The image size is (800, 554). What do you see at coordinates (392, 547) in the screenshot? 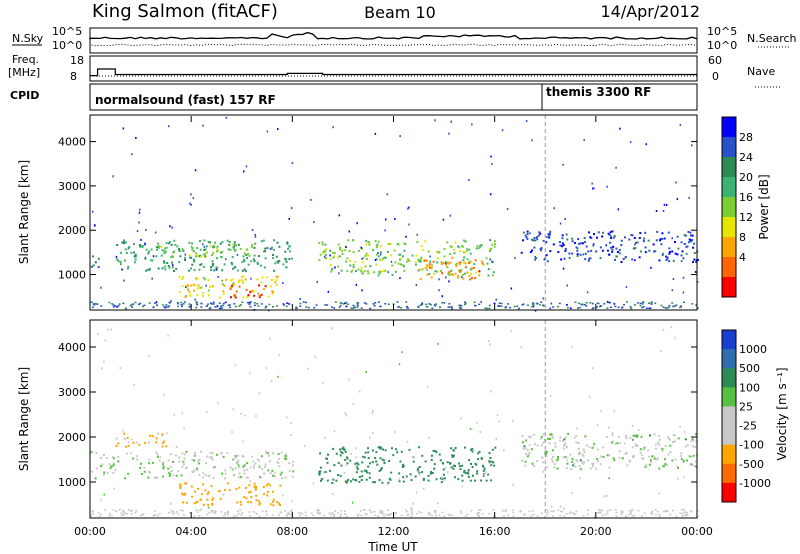
I see `x-axis-label: Time UT` at bounding box center [392, 547].